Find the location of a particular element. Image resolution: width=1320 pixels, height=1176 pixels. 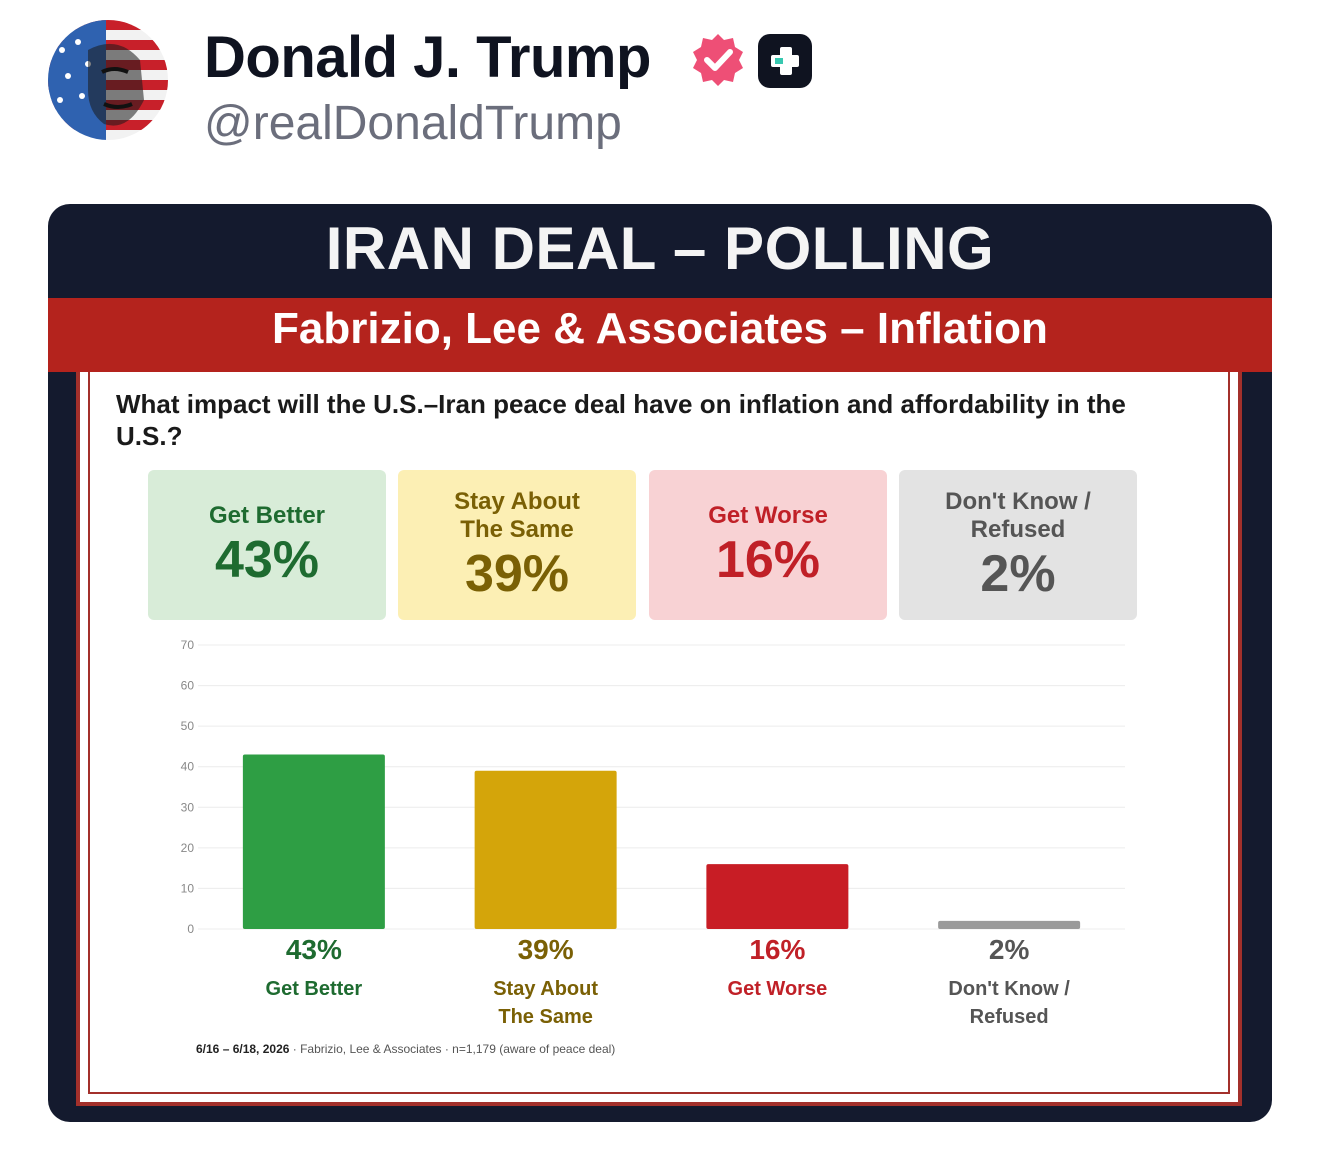

tile-label: Don't Know / Refused is located at coordinates (1018, 515).